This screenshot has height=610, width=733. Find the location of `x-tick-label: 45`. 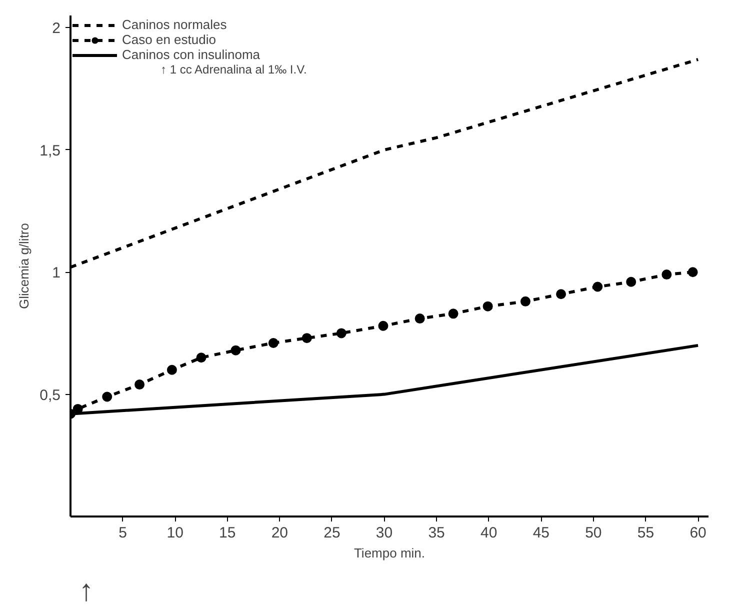

x-tick-label: 45 is located at coordinates (541, 533).